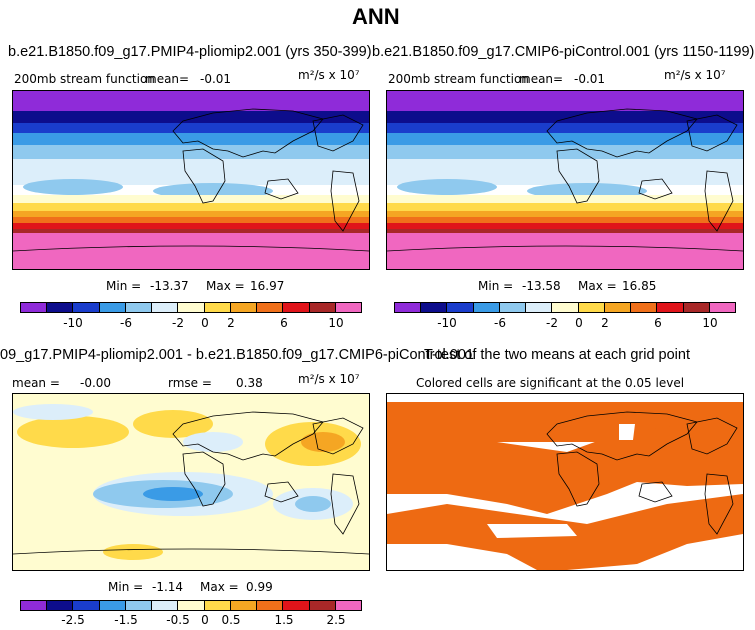 The image size is (755, 630). I want to click on rmse-label-bottom-left: rmse =, so click(190, 383).